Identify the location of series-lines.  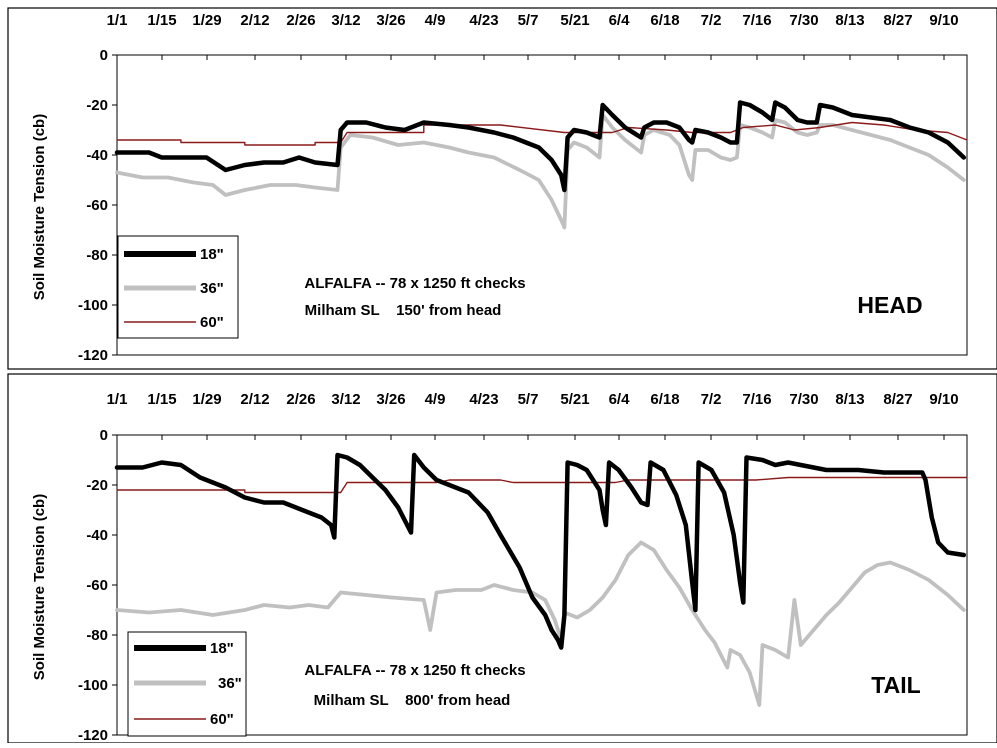
(541, 165).